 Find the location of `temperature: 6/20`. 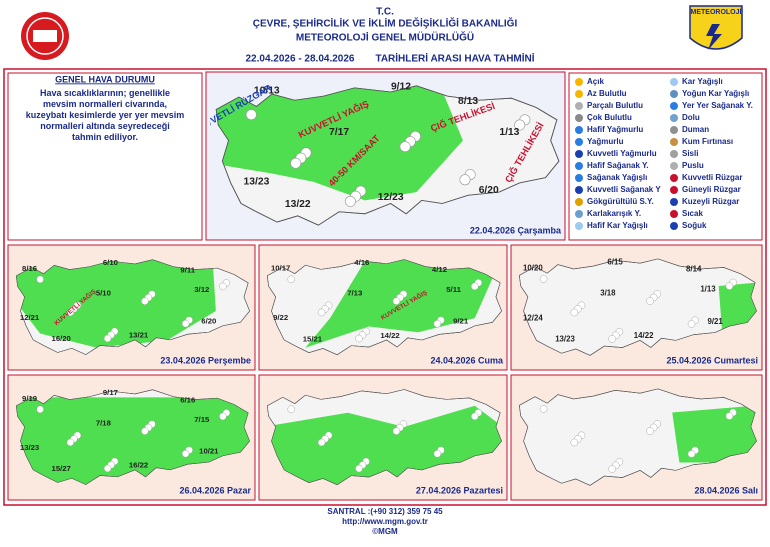

temperature: 6/20 is located at coordinates (489, 190).